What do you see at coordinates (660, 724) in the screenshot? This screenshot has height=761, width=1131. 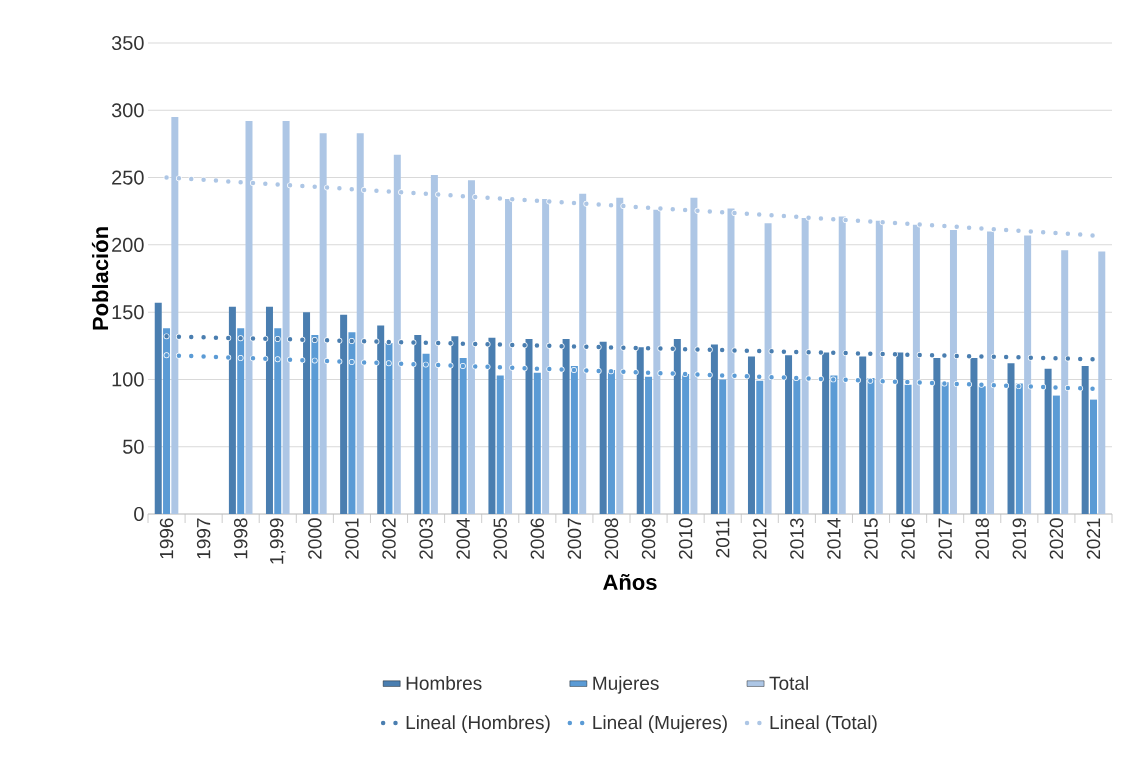 I see `legend-label: Lineal (Mujeres)` at bounding box center [660, 724].